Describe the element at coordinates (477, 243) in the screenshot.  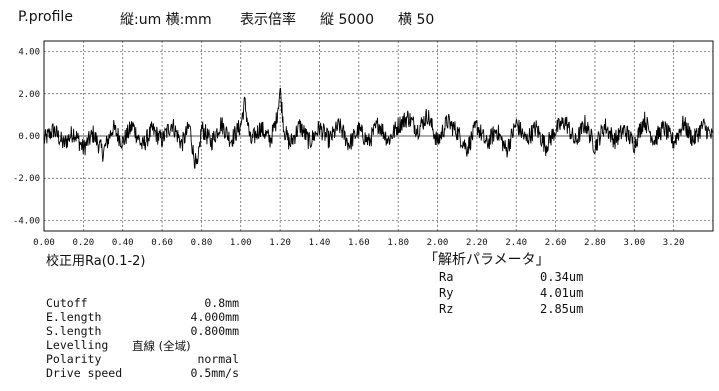
I see `x-tick-label: 2.20` at that location.